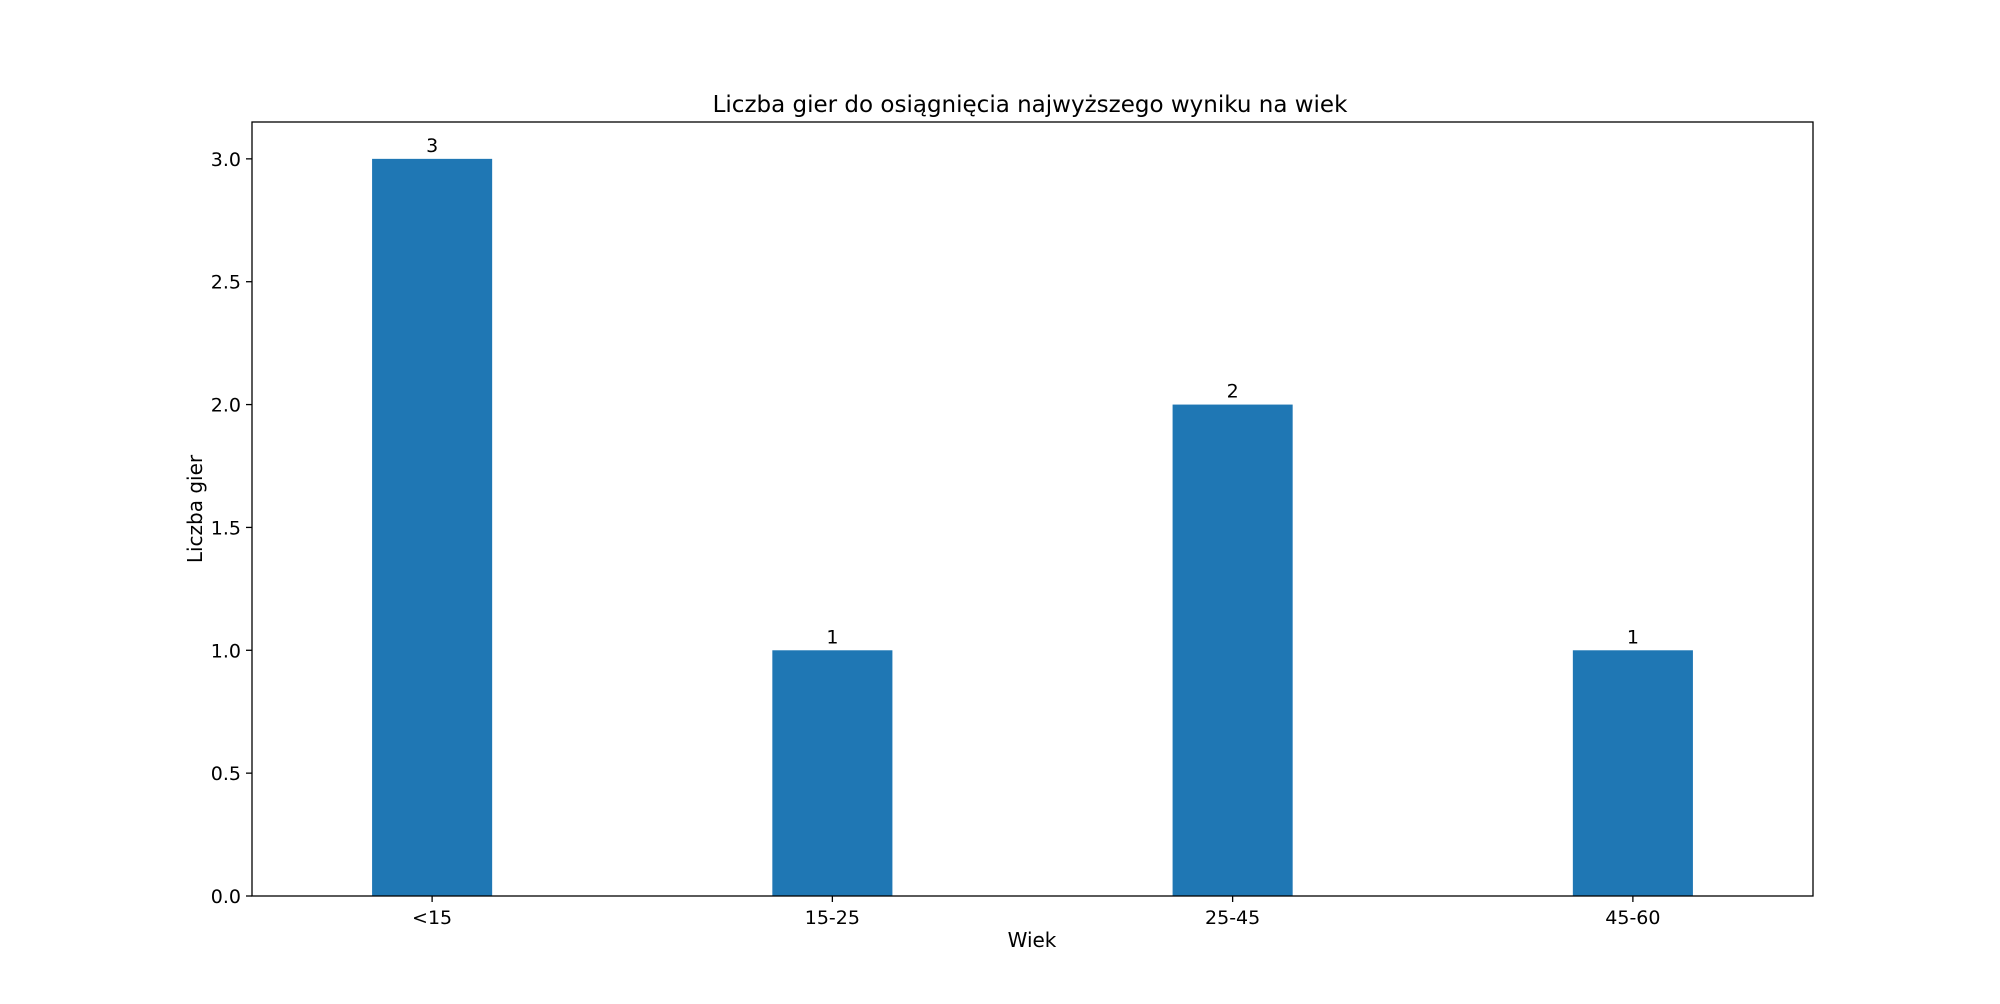 Image resolution: width=2000 pixels, height=1004 pixels. What do you see at coordinates (226, 406) in the screenshot?
I see `y-tick-label: 2.0` at bounding box center [226, 406].